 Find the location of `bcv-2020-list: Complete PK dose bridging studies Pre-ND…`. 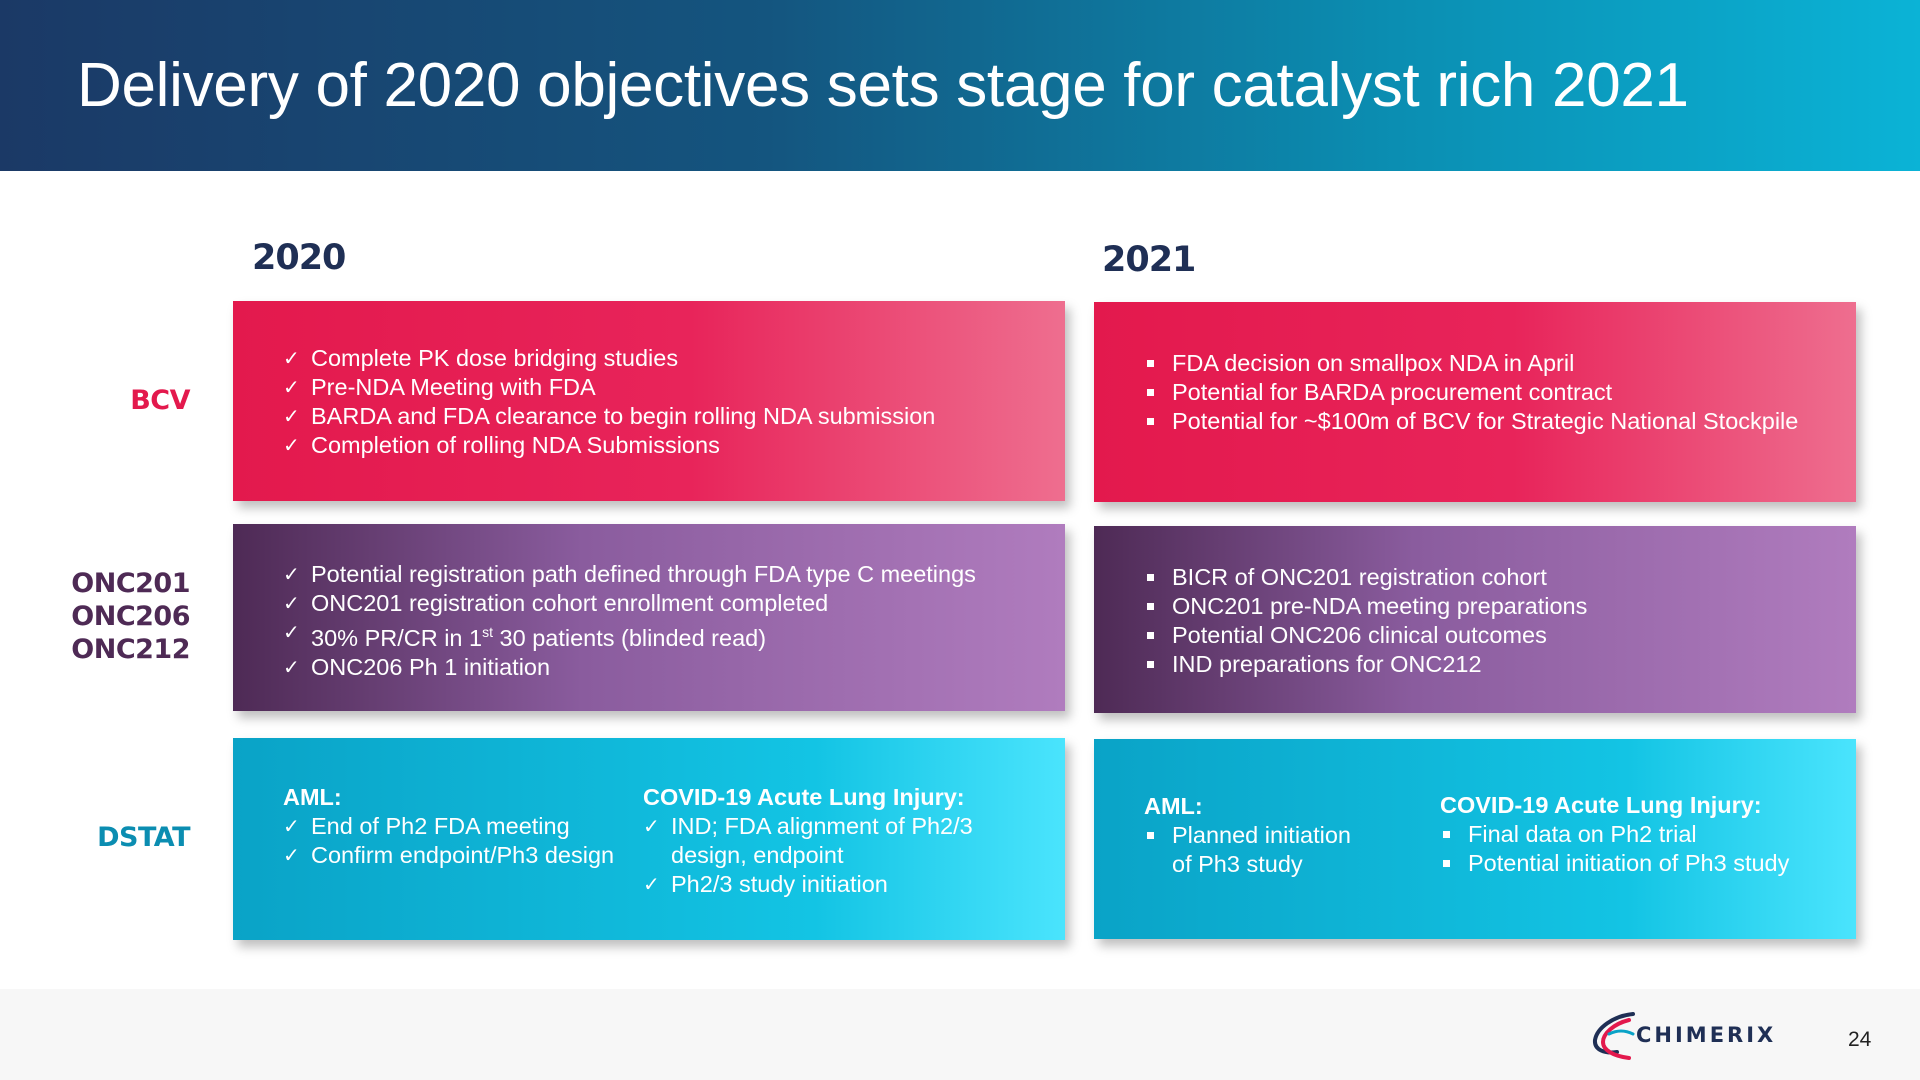

bcv-2020-list: Complete PK dose bridging studies Pre-ND… is located at coordinates (609, 402).